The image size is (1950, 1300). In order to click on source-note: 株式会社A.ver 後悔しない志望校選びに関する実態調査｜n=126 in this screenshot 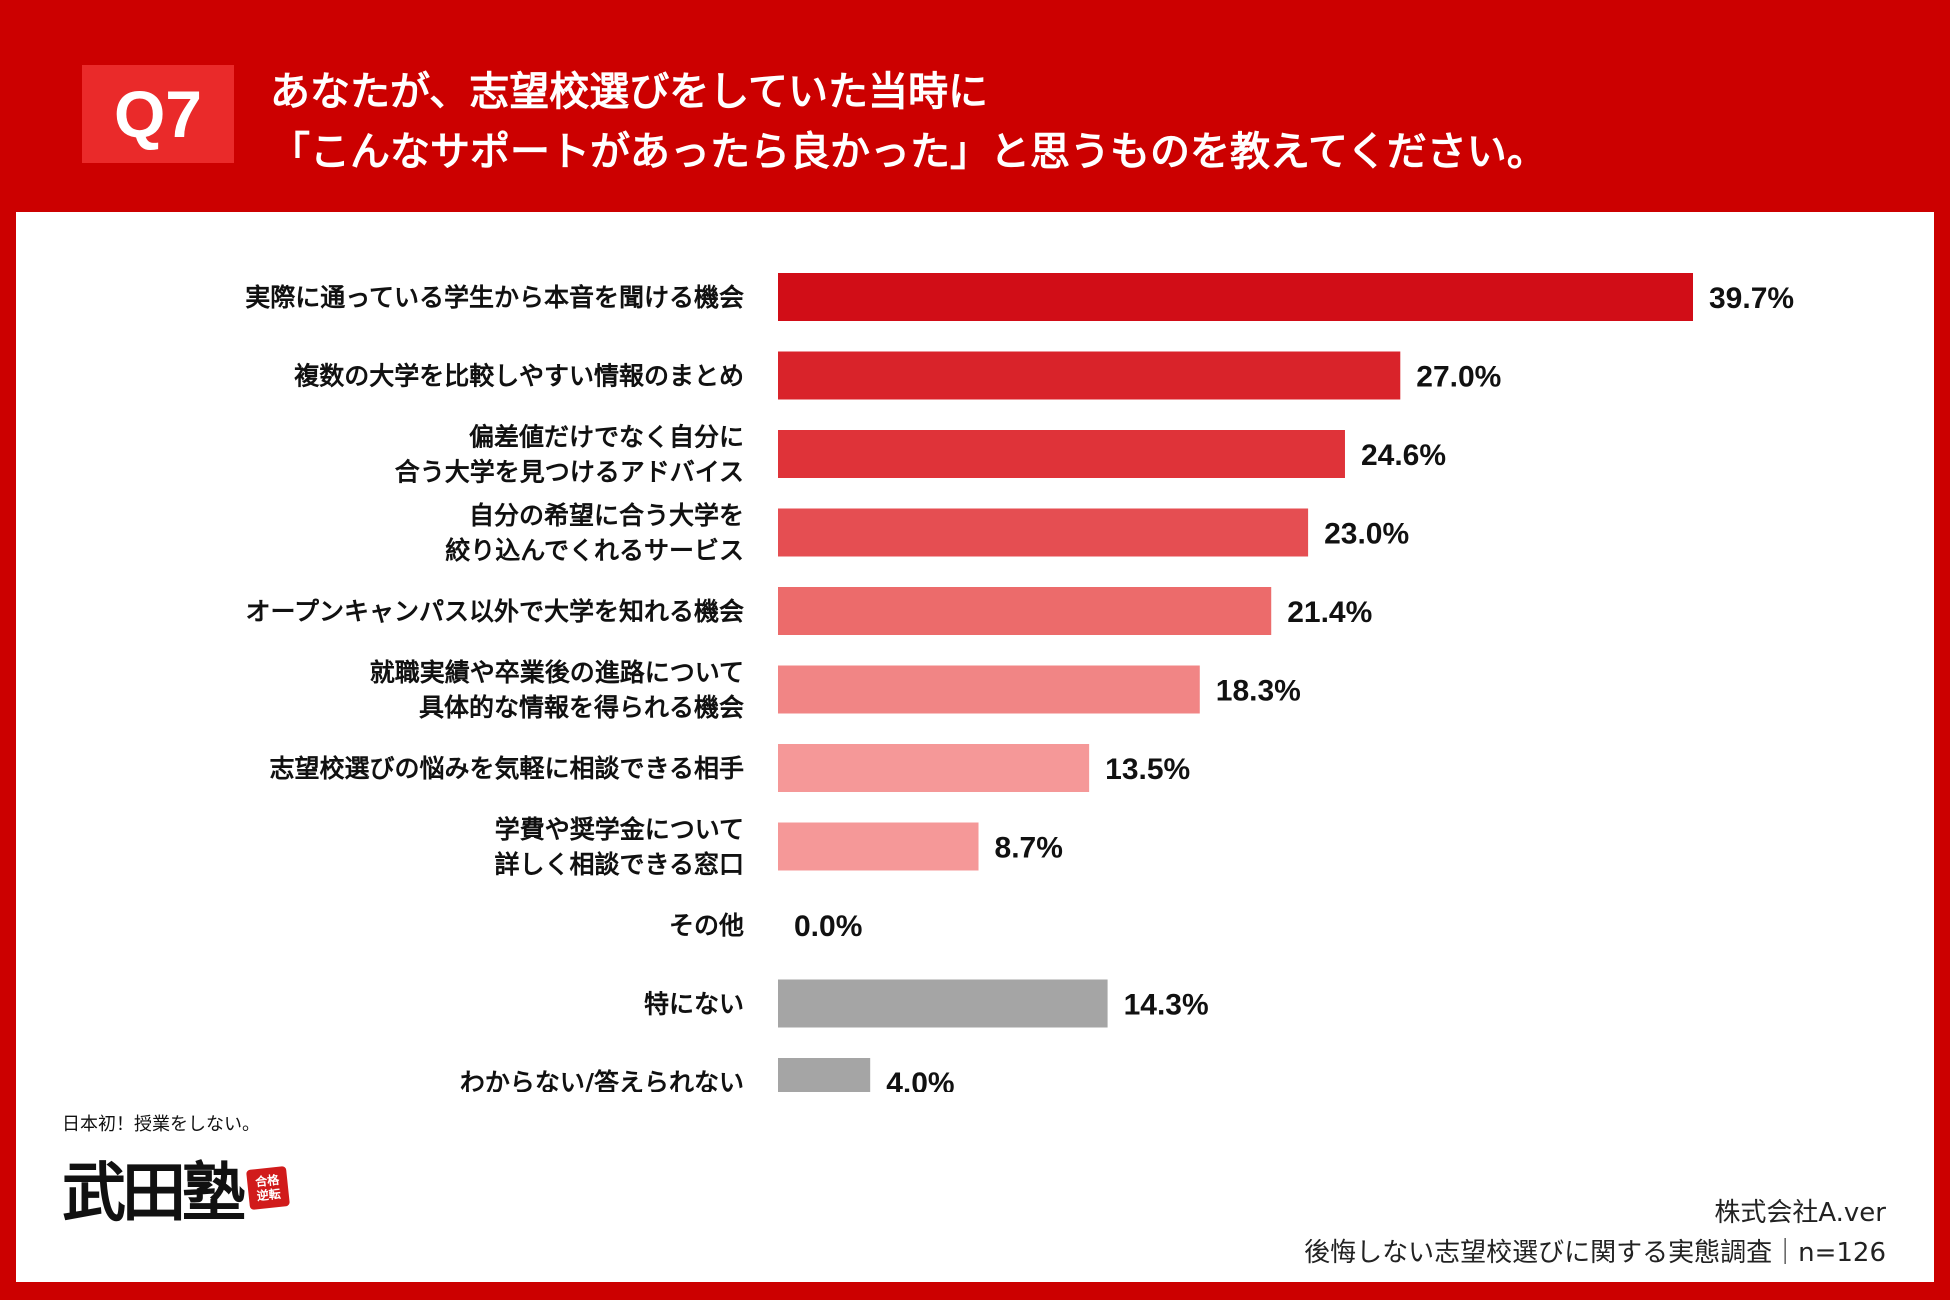, I will do `click(1595, 1233)`.